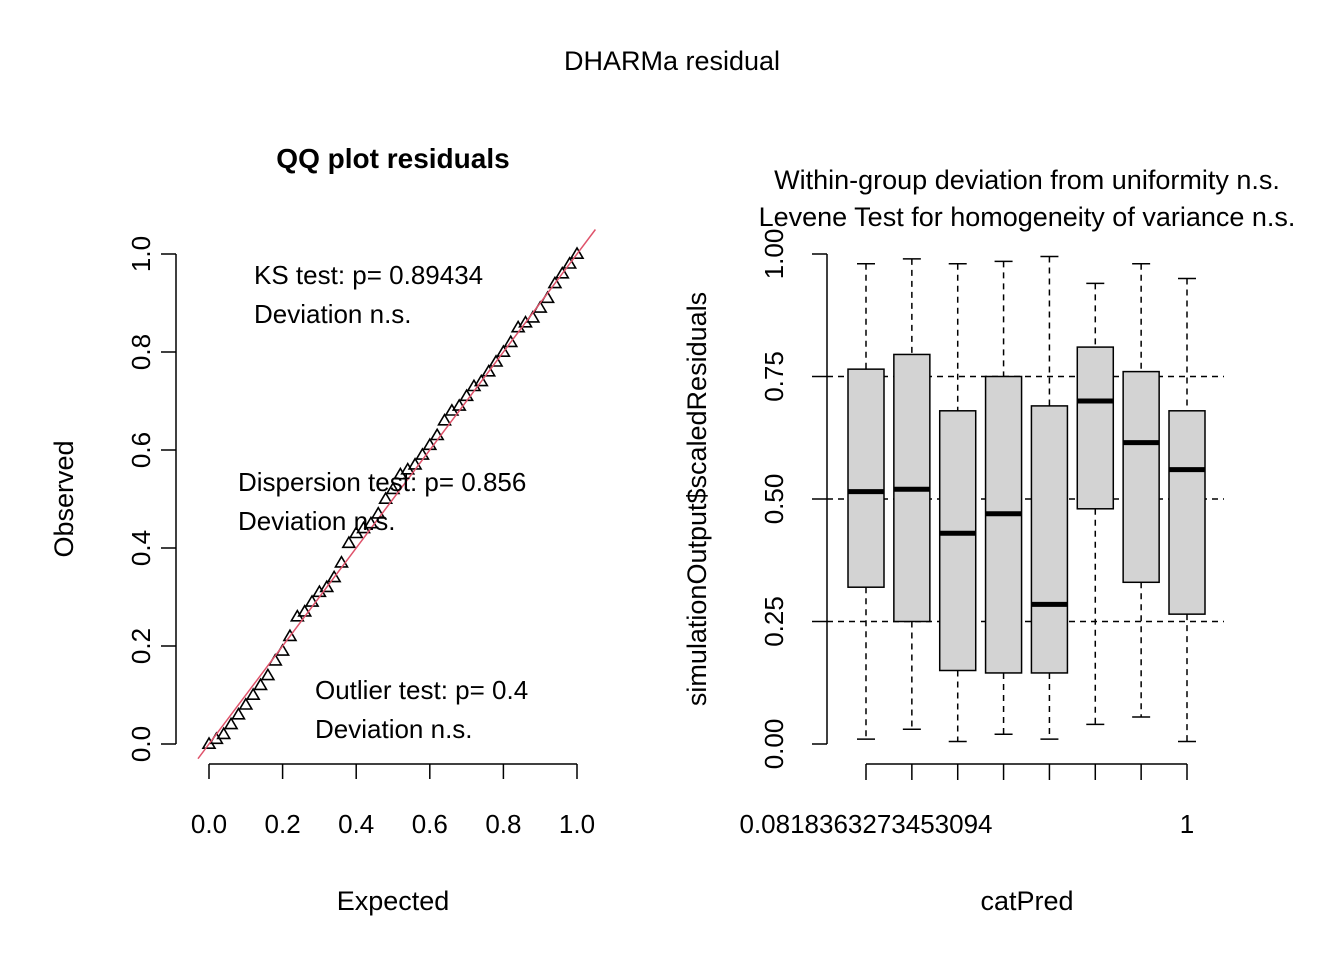  Describe the element at coordinates (774, 621) in the screenshot. I see `box-y-tick-label: 0.25` at that location.